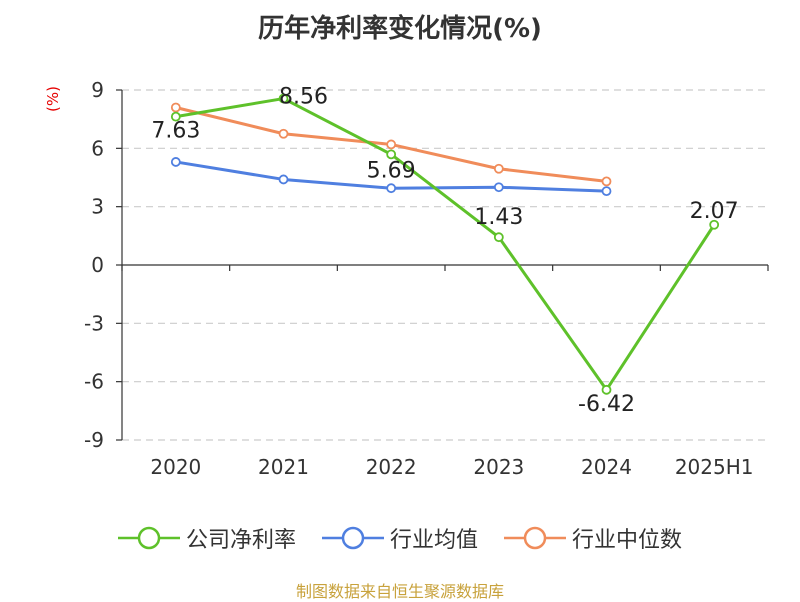  I want to click on x-tick-label: 2024, so click(606, 467).